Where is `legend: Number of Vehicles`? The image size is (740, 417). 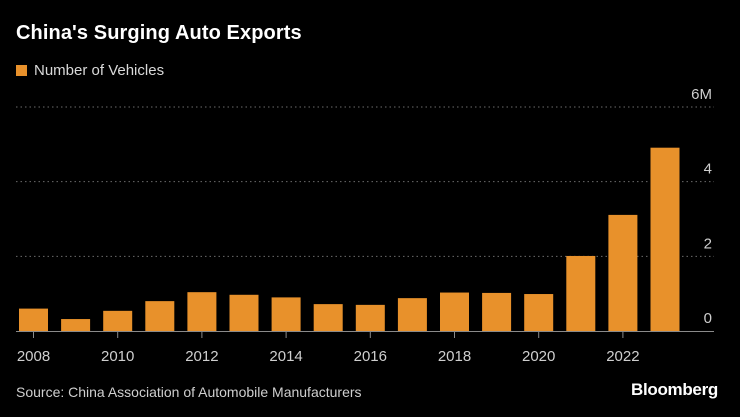
legend: Number of Vehicles is located at coordinates (90, 70).